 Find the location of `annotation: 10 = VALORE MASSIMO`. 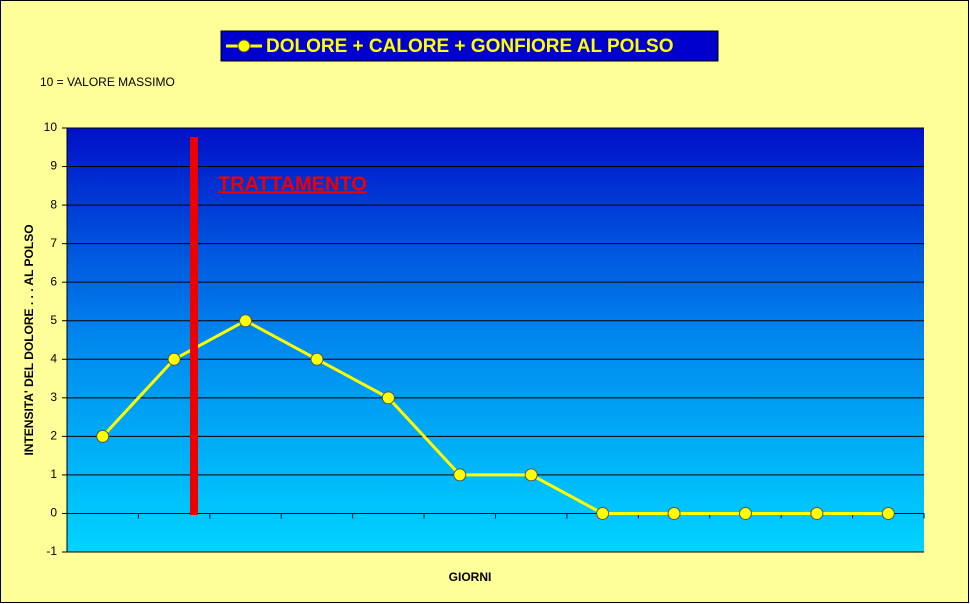

annotation: 10 = VALORE MASSIMO is located at coordinates (107, 82).